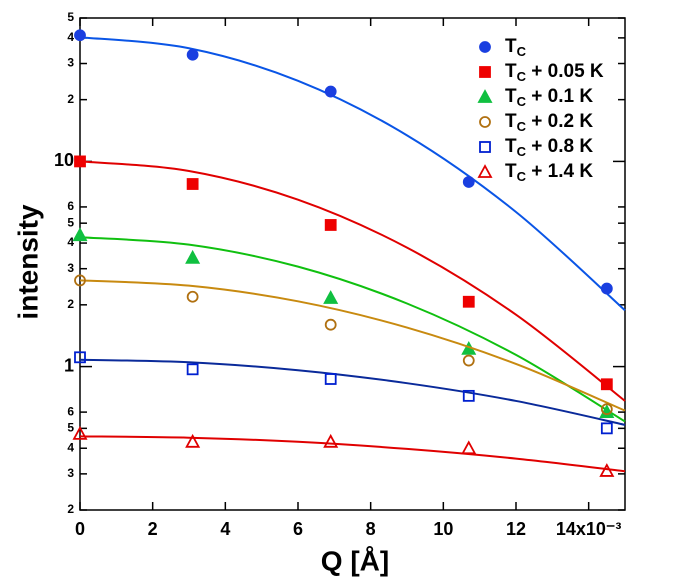 This screenshot has height=580, width=680. Describe the element at coordinates (225, 529) in the screenshot. I see `x-tick-label: 4` at that location.